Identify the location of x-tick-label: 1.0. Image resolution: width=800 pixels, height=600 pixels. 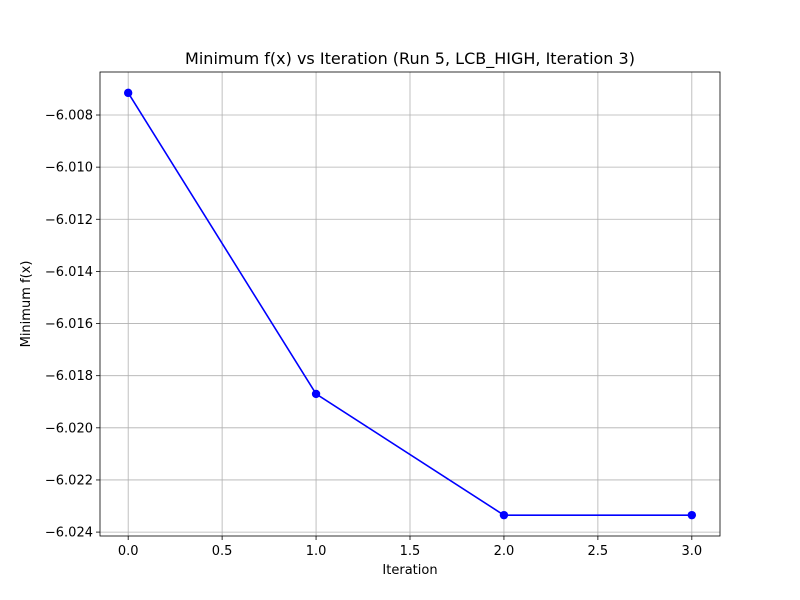
(316, 551).